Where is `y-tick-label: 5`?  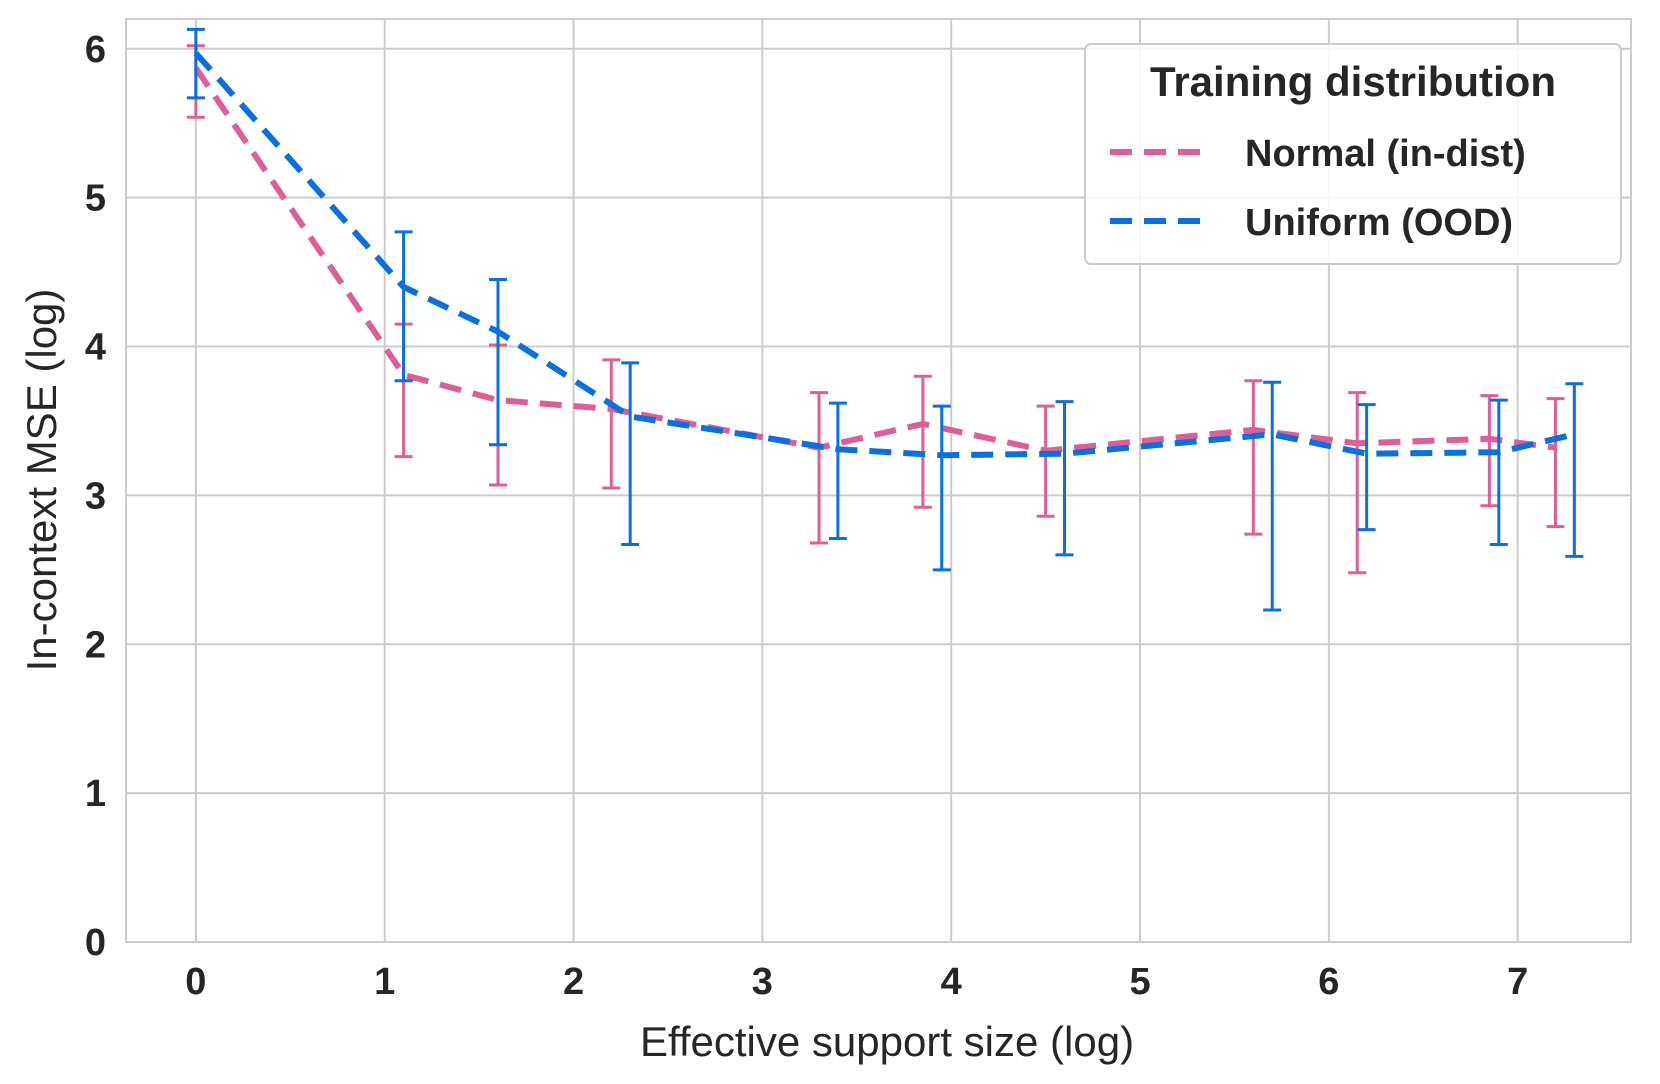 y-tick-label: 5 is located at coordinates (95, 199).